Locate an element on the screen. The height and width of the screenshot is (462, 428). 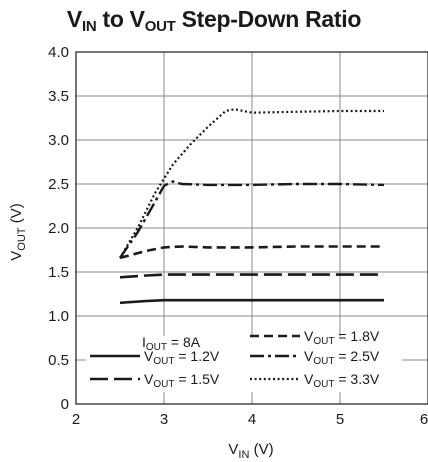
legend-background is located at coordinates (244, 364).